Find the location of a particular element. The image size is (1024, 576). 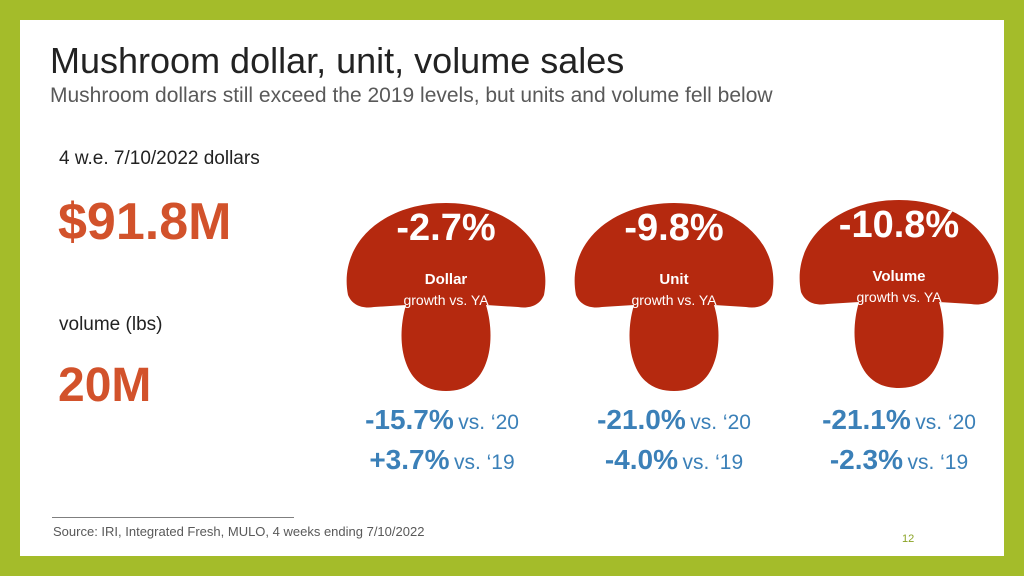

mushroom-dollar: -2.7% Dollar growth vs. YA is located at coordinates (446, 291).